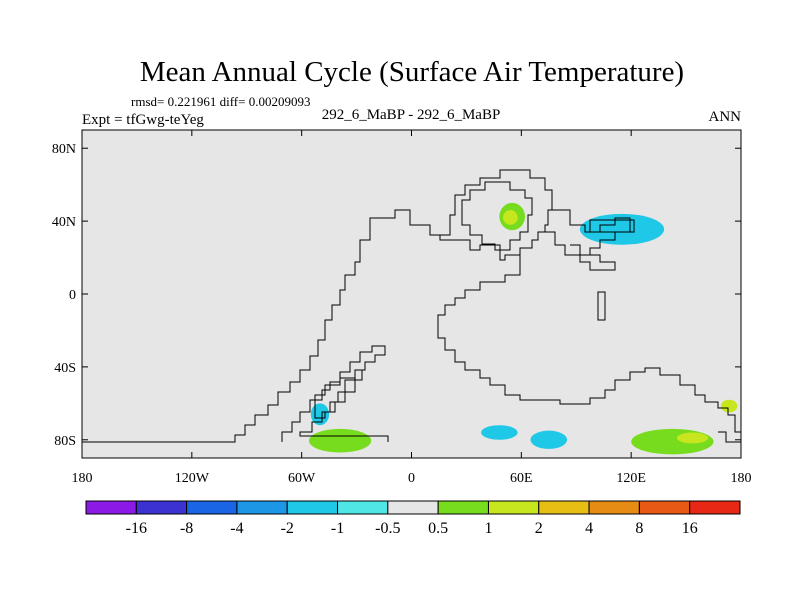 The image size is (800, 600). I want to click on x-tick-label: 60W, so click(302, 478).